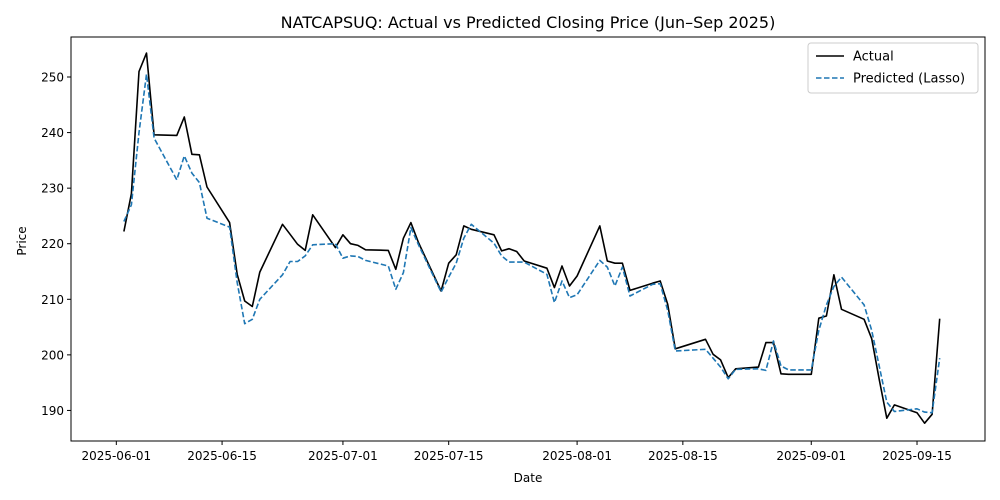 This screenshot has width=1000, height=500. I want to click on legend-box, so click(893, 68).